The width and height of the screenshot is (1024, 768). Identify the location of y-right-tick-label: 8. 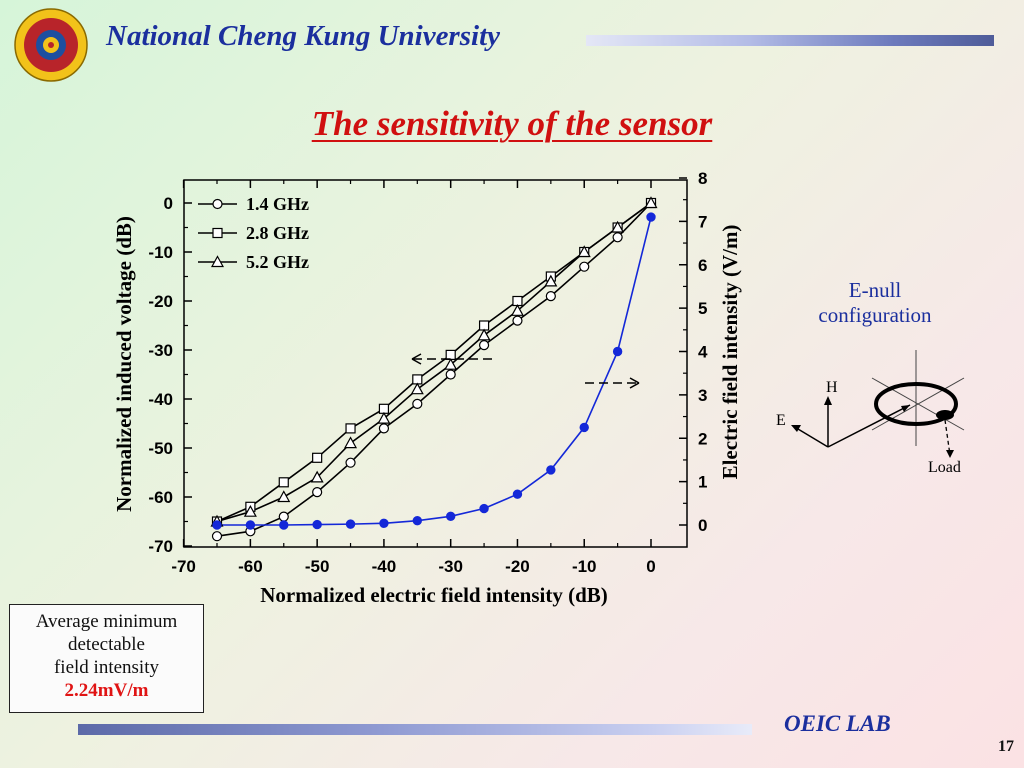
(702, 178).